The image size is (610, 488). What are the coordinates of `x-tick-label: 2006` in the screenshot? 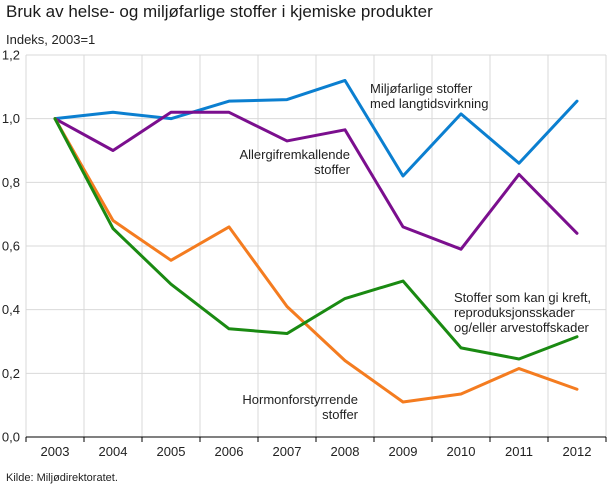 It's located at (229, 451).